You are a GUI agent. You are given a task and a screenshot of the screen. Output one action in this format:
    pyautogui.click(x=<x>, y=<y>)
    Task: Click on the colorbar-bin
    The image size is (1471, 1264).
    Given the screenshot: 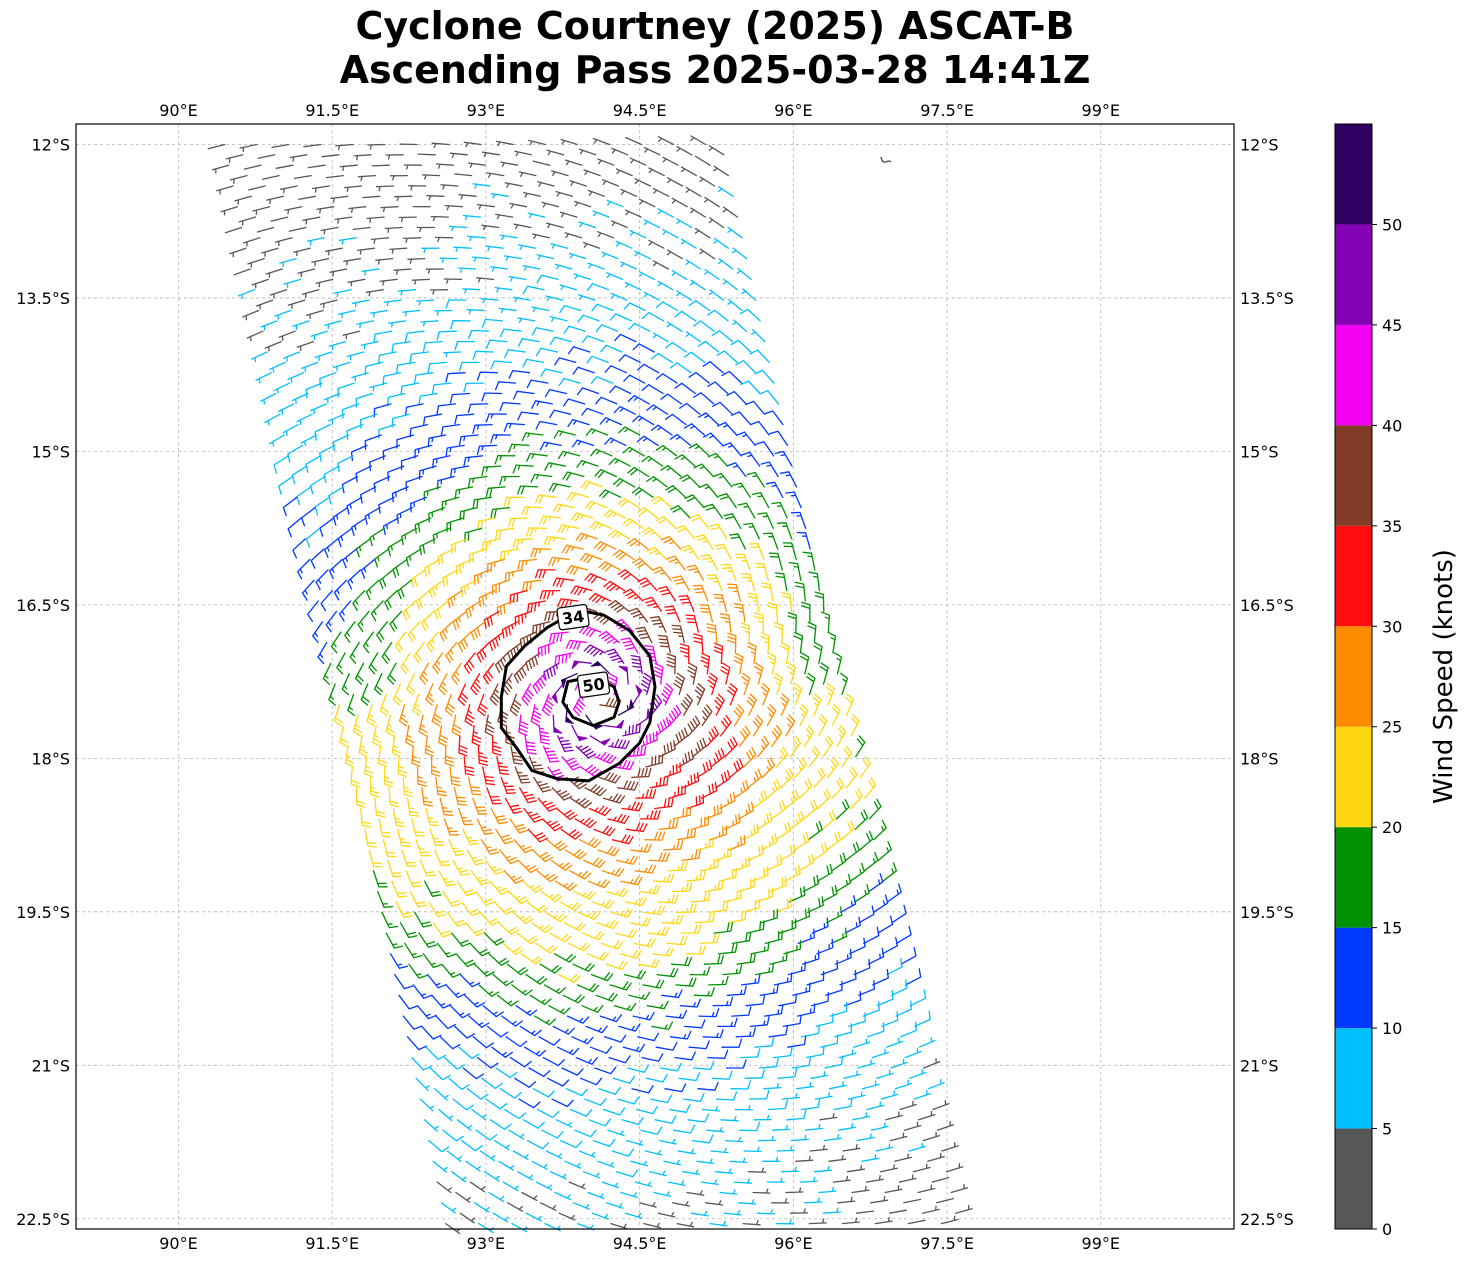 What is the action you would take?
    pyautogui.click(x=1353, y=375)
    